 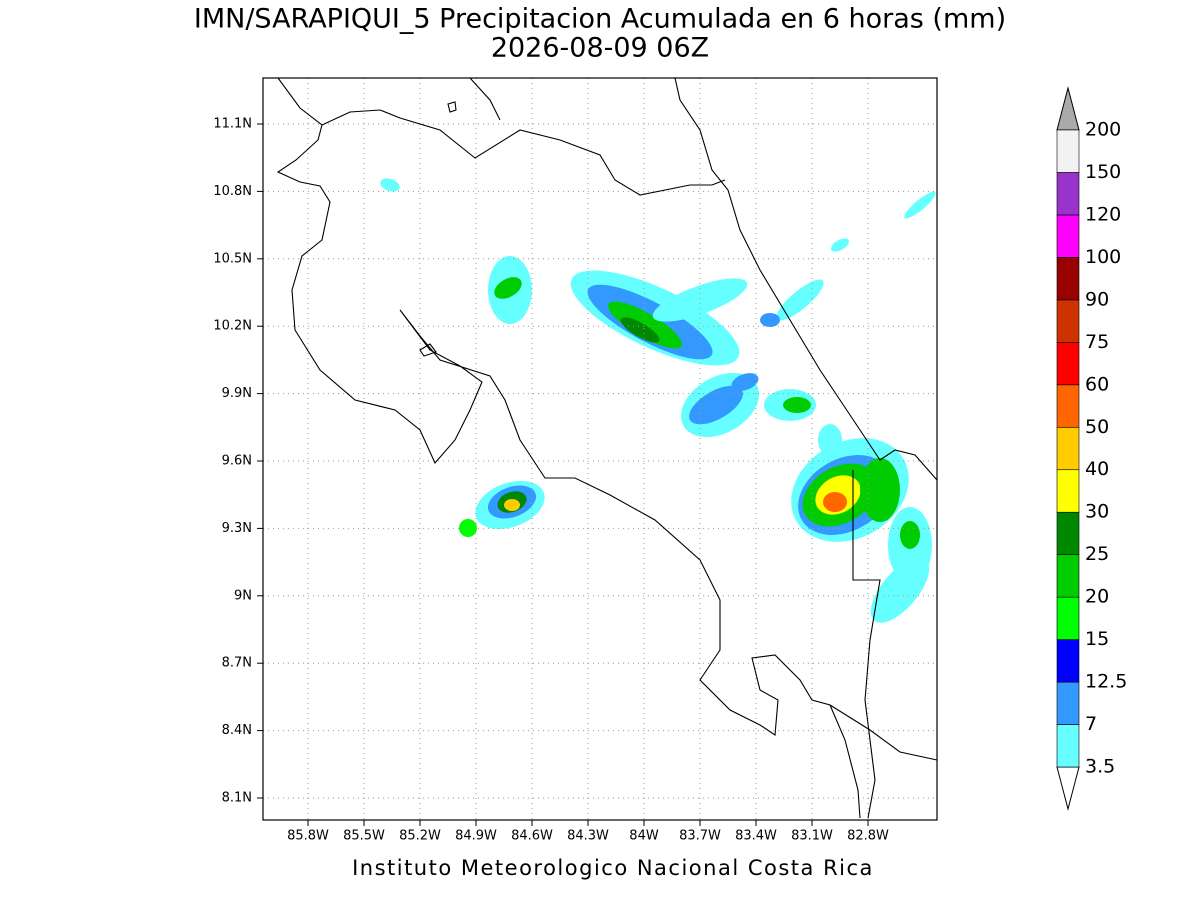 What do you see at coordinates (1097, 554) in the screenshot?
I see `colorbar-label: 25` at bounding box center [1097, 554].